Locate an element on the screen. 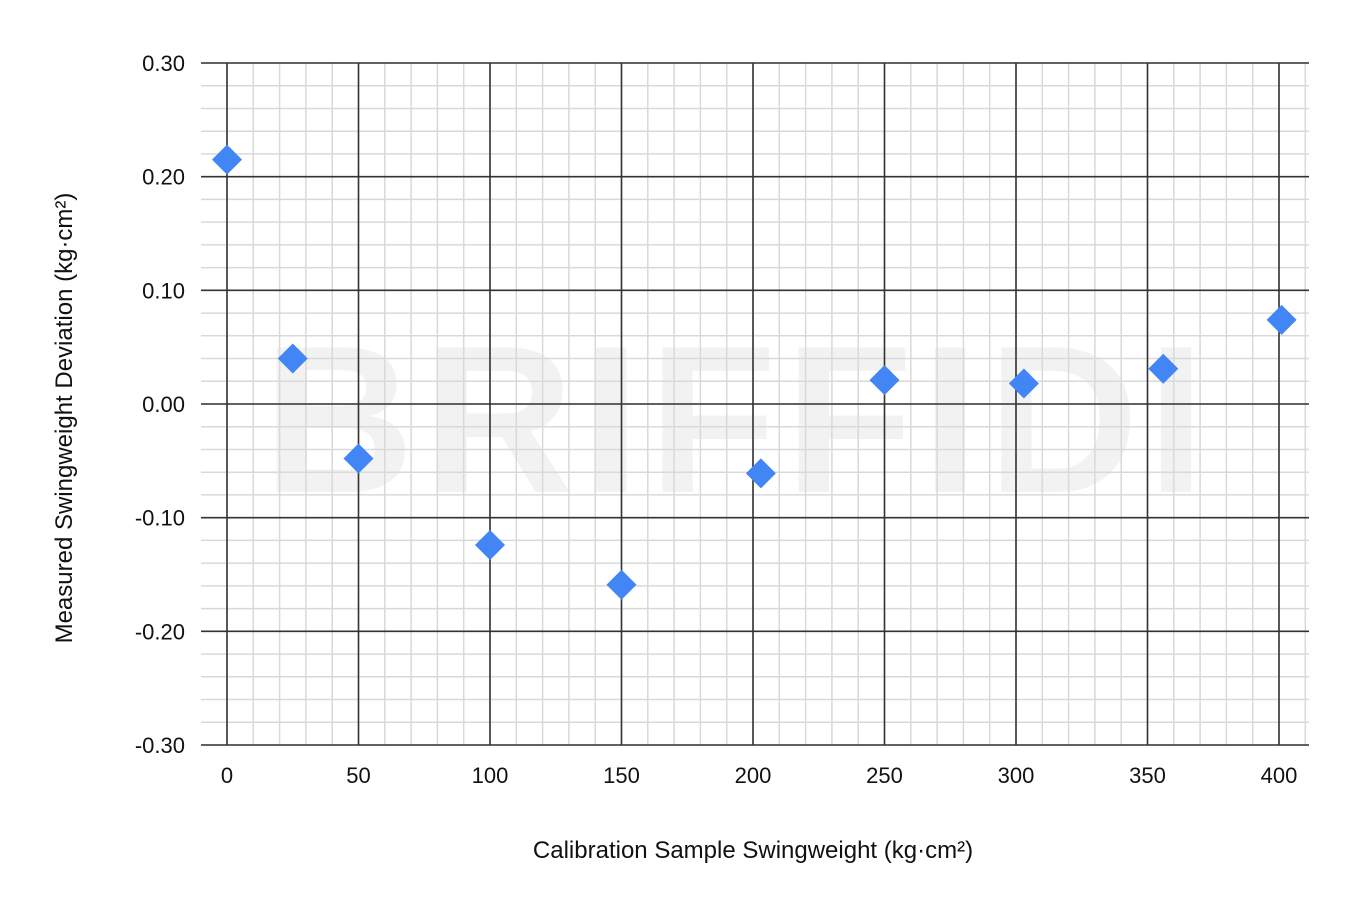 The height and width of the screenshot is (910, 1354). y-tick-label: -0.20 is located at coordinates (160, 631).